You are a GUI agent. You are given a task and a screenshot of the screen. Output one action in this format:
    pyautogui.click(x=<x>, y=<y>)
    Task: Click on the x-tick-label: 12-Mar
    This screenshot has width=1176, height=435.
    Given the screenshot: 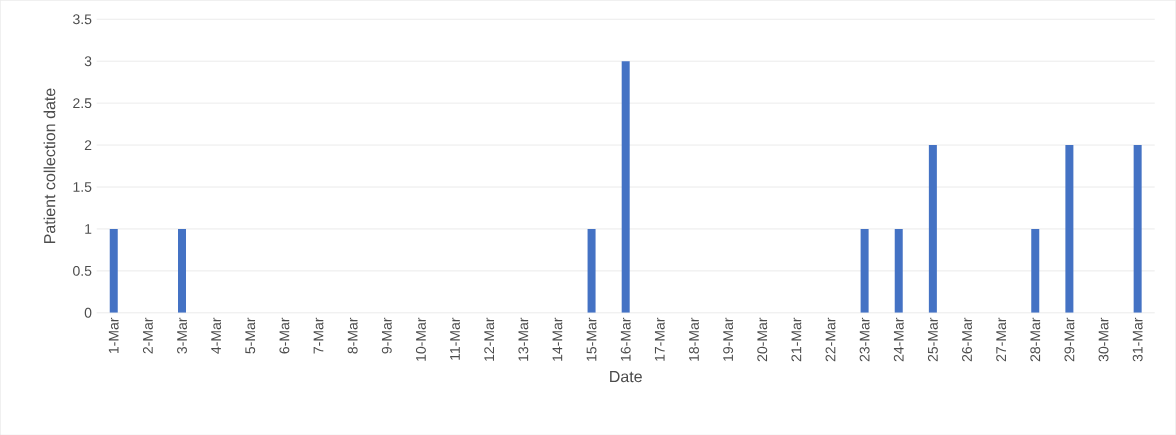 What is the action you would take?
    pyautogui.click(x=489, y=339)
    